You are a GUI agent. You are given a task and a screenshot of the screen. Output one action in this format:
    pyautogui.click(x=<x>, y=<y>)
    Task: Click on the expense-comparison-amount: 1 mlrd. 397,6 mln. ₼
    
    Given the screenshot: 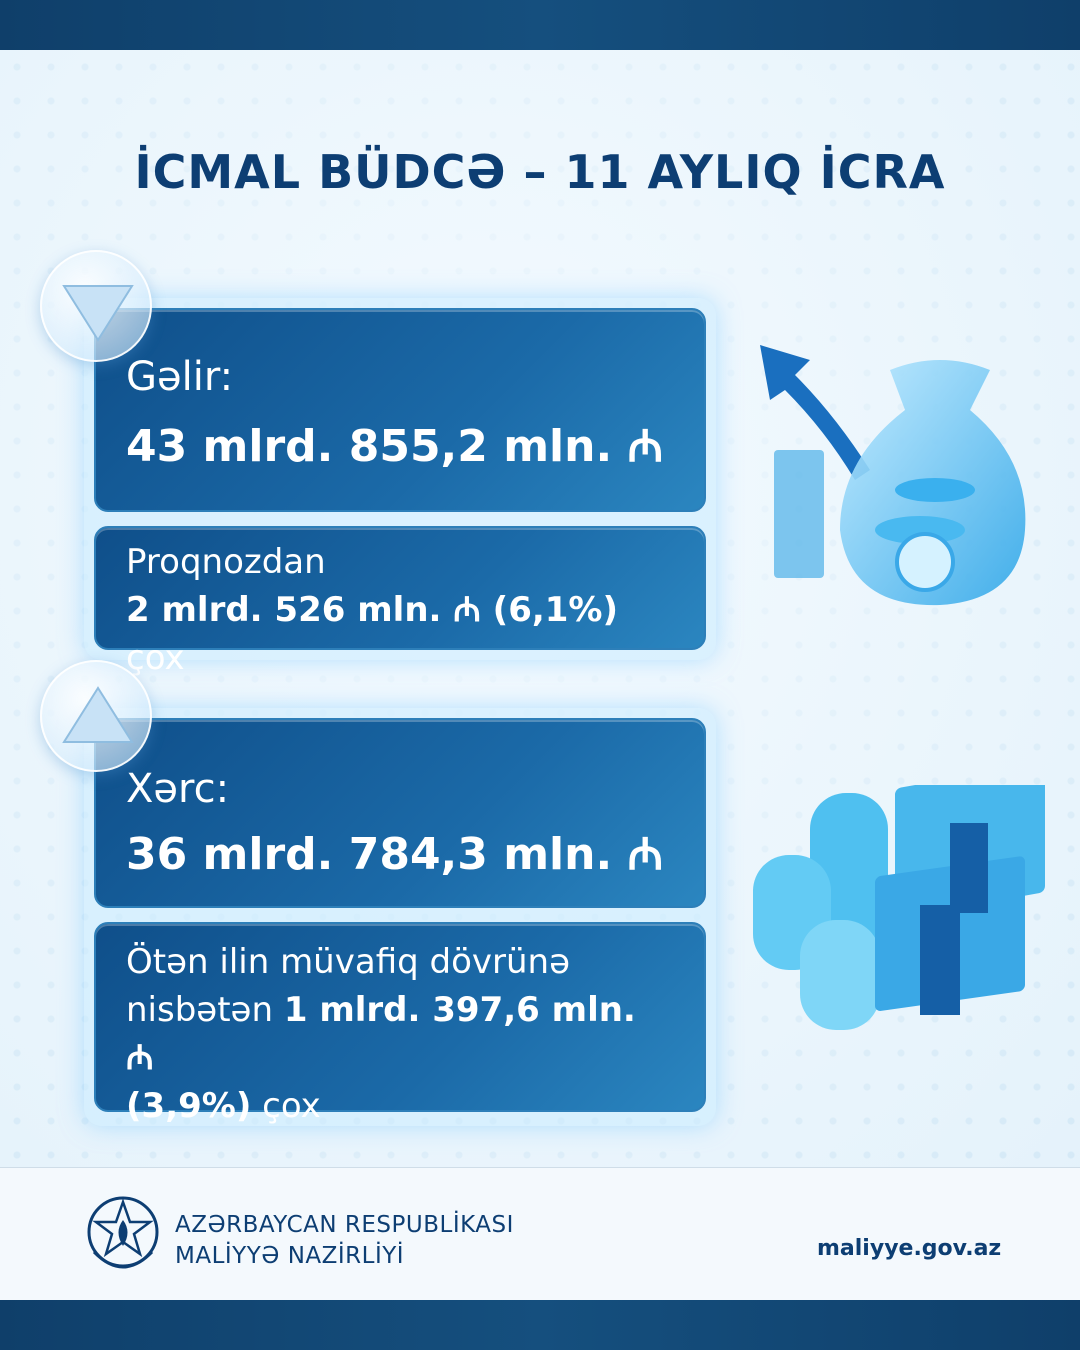 What is the action you would take?
    pyautogui.click(x=381, y=1034)
    